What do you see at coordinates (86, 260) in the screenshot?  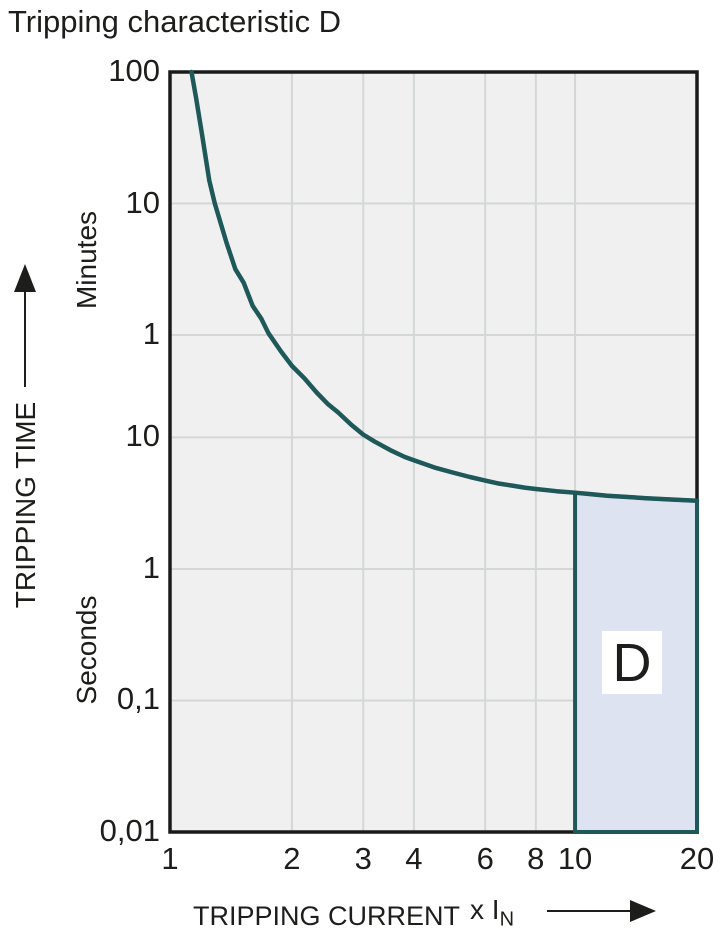 I see `y-axis-unit-minutes: Minutes` at bounding box center [86, 260].